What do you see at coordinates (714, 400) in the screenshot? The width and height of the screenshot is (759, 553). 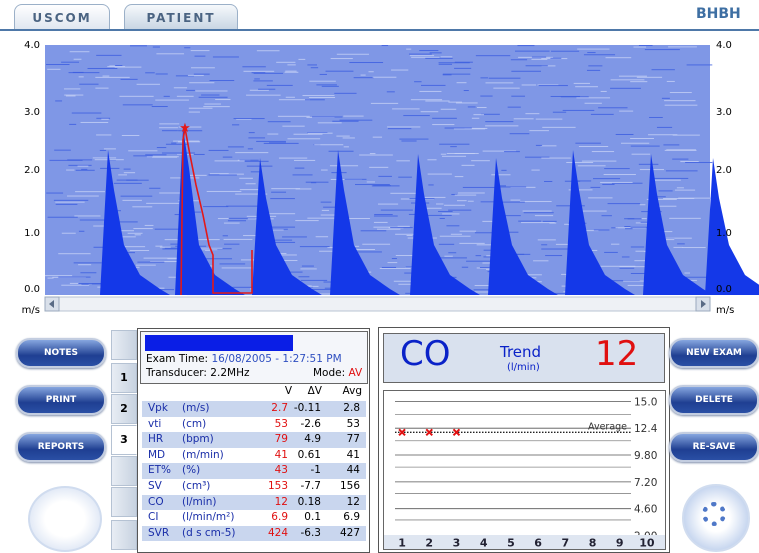 I see `button: DELETE` at bounding box center [714, 400].